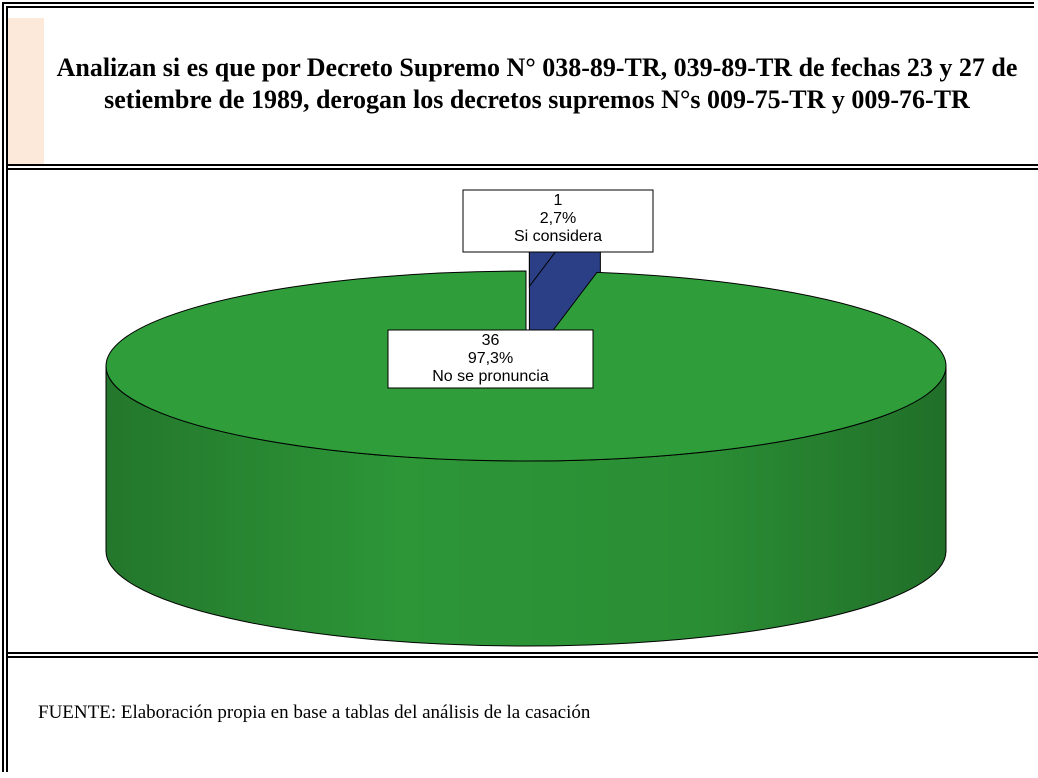 The width and height of the screenshot is (1038, 778). What do you see at coordinates (558, 218) in the screenshot?
I see `data-label-percent: 2,7%` at bounding box center [558, 218].